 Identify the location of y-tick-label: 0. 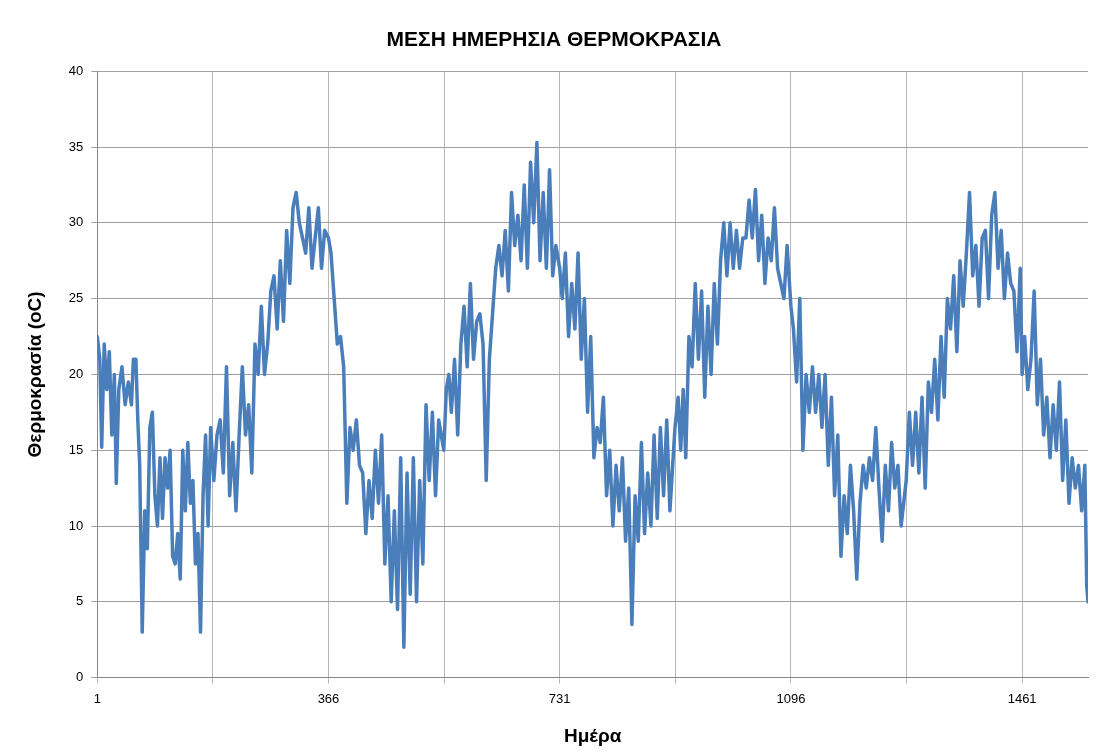
(80, 677).